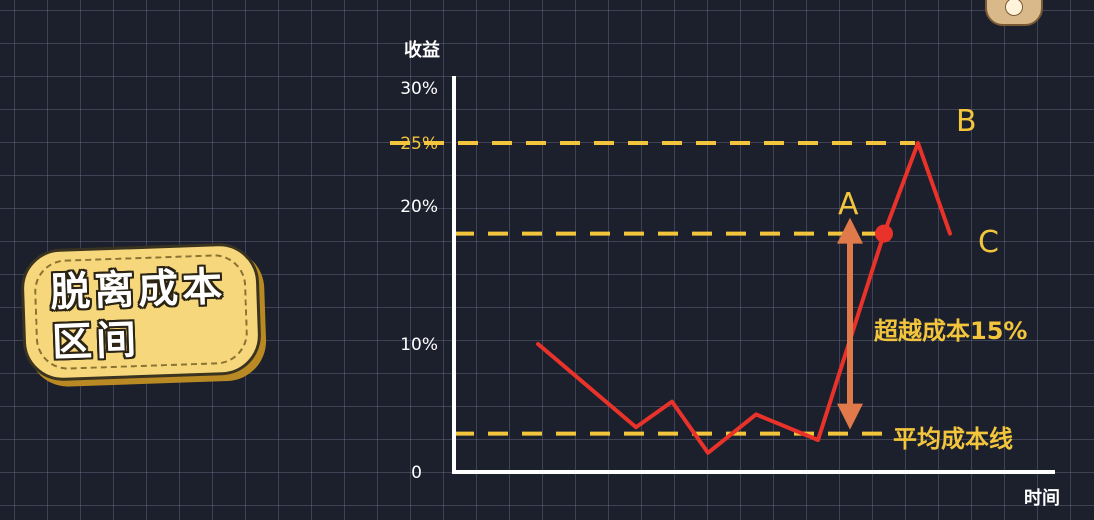  What do you see at coordinates (419, 89) in the screenshot?
I see `y-tick-label: 30%` at bounding box center [419, 89].